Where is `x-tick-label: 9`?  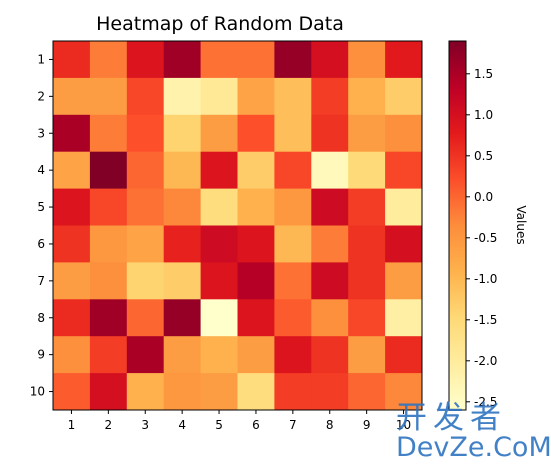
x-tick-label: 9 is located at coordinates (367, 425).